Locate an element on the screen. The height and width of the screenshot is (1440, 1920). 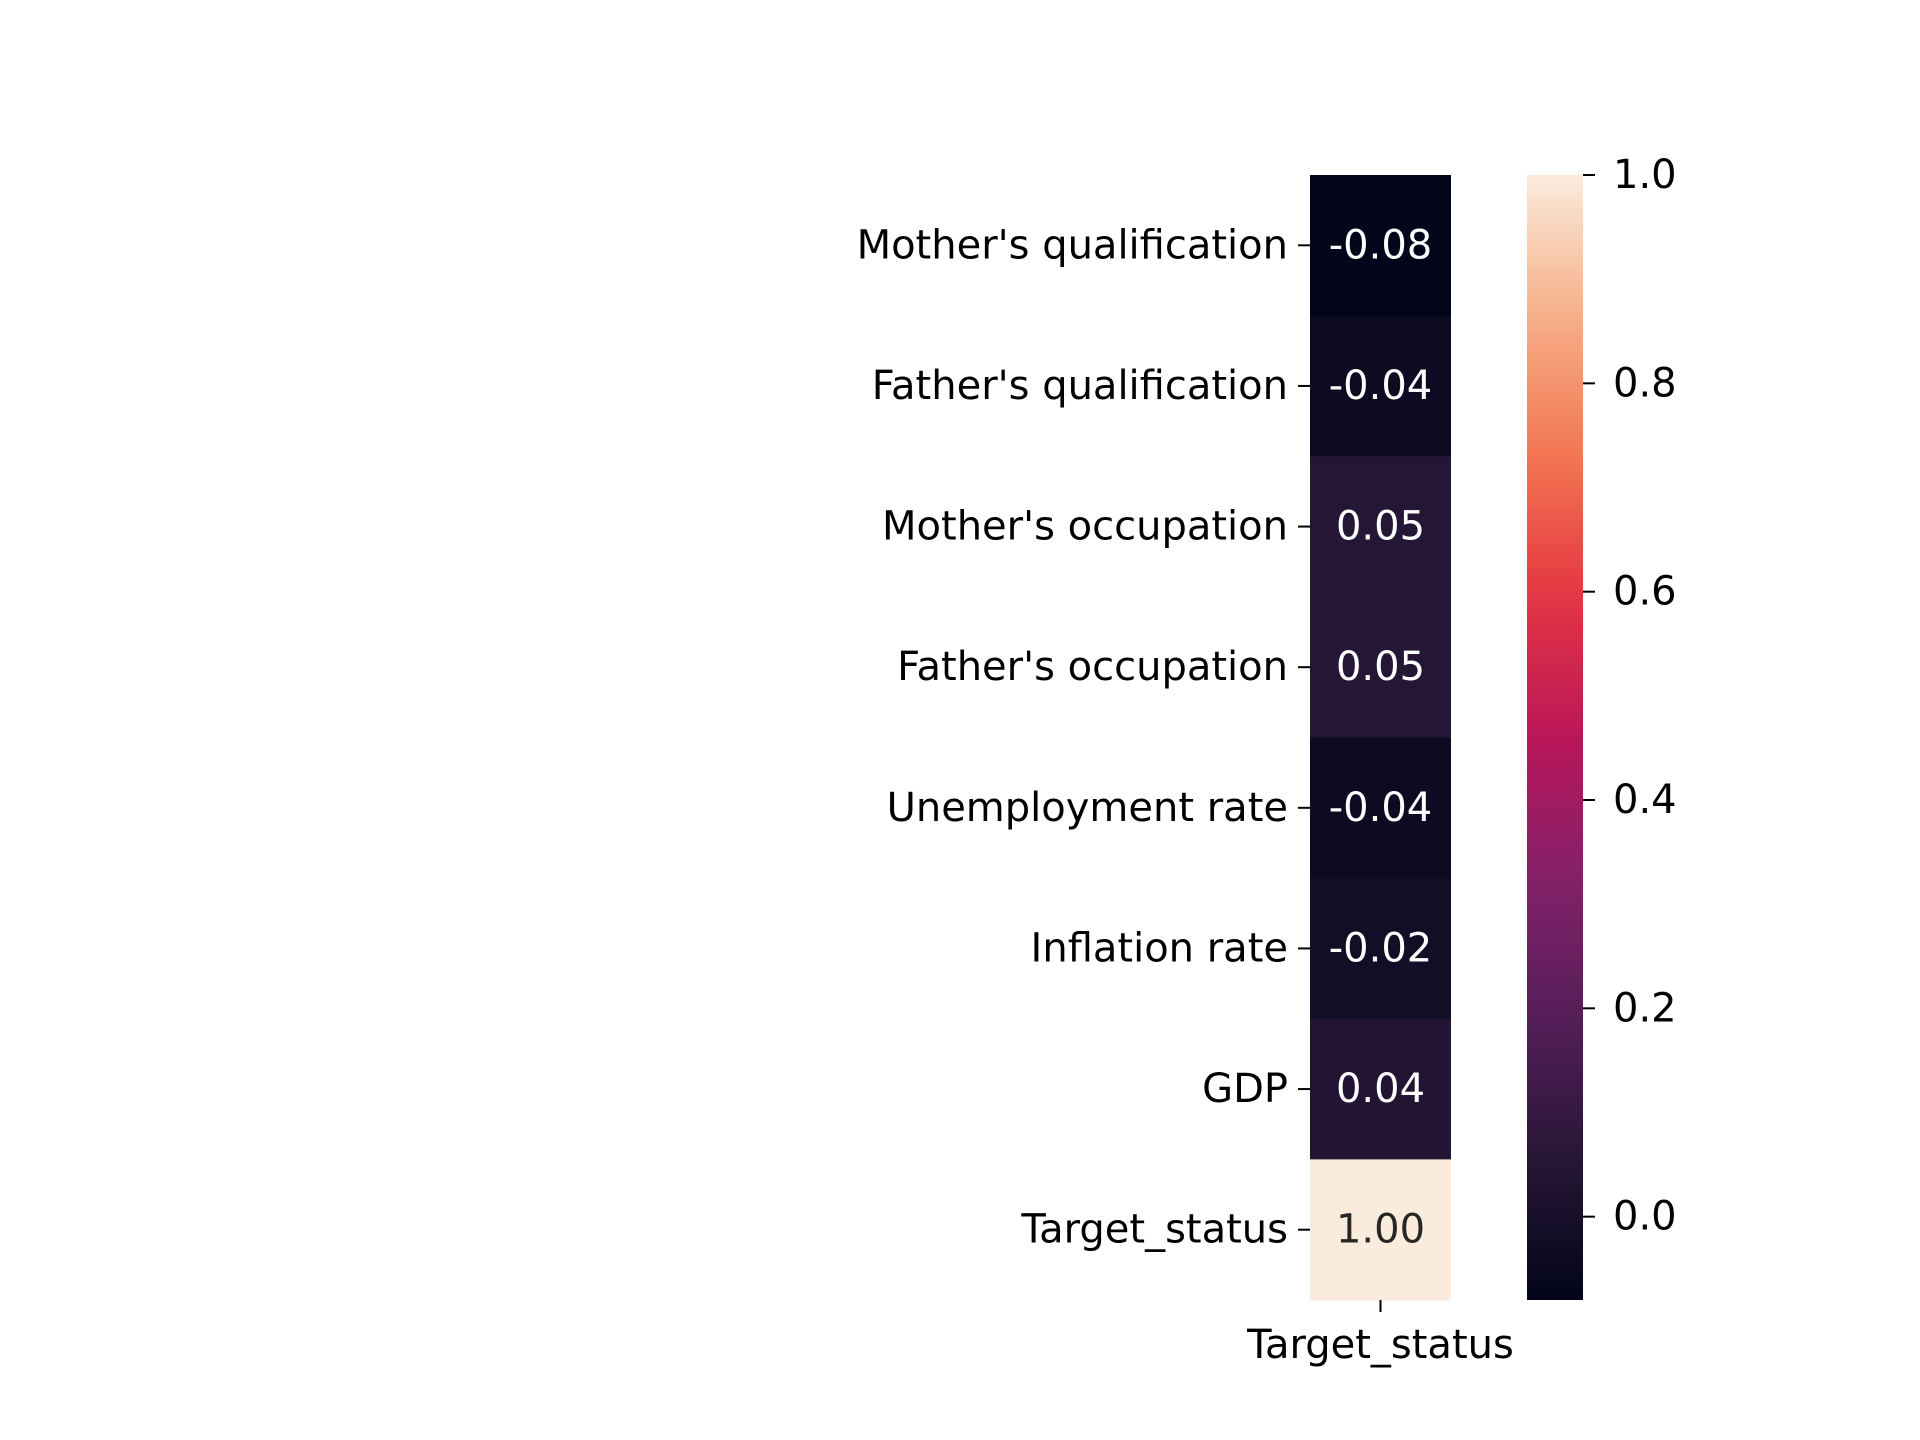
row-tick-label: Unemployment rate is located at coordinates (1087, 808).